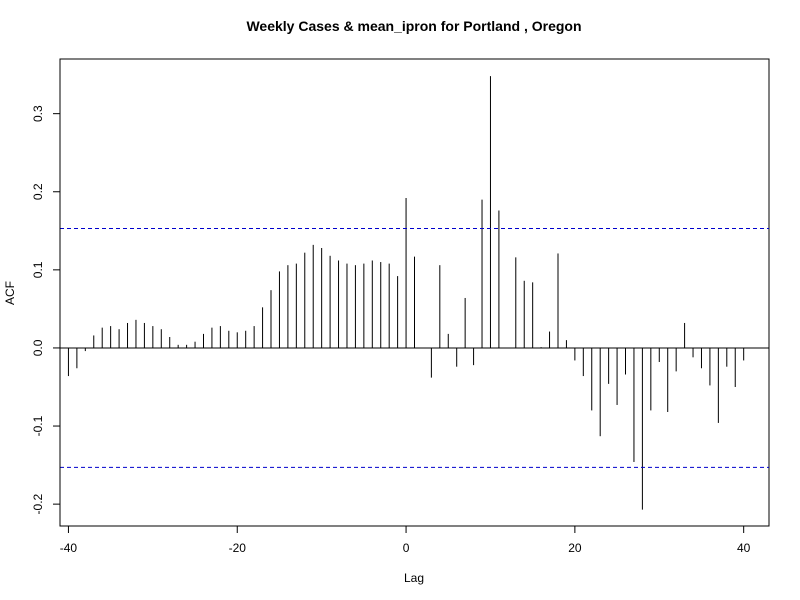 The height and width of the screenshot is (600, 800). Describe the element at coordinates (69, 548) in the screenshot. I see `x-tick-label: -40` at that location.